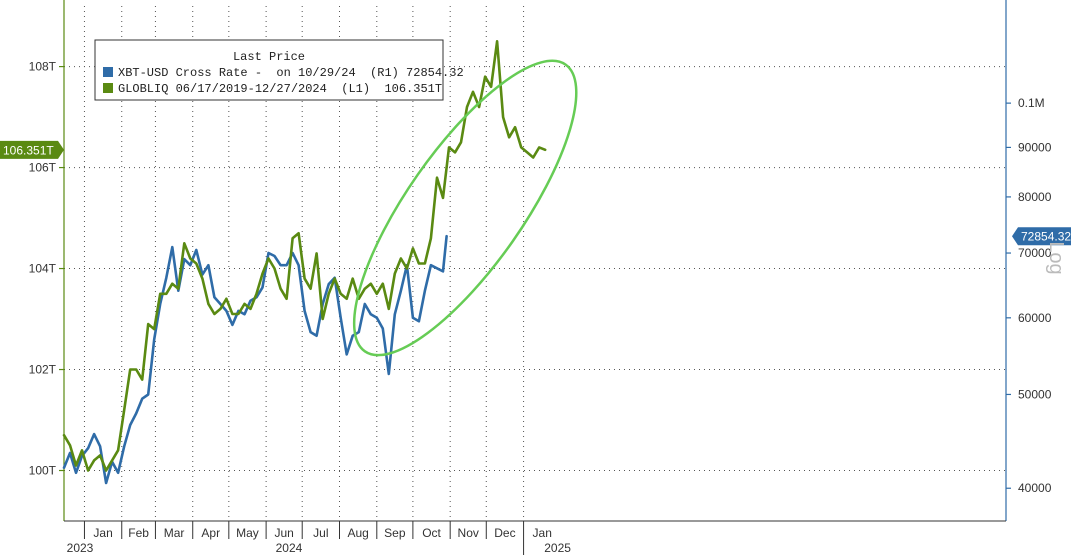 This screenshot has height=555, width=1071. I want to click on right-axis-tick-label: 60000, so click(1035, 318).